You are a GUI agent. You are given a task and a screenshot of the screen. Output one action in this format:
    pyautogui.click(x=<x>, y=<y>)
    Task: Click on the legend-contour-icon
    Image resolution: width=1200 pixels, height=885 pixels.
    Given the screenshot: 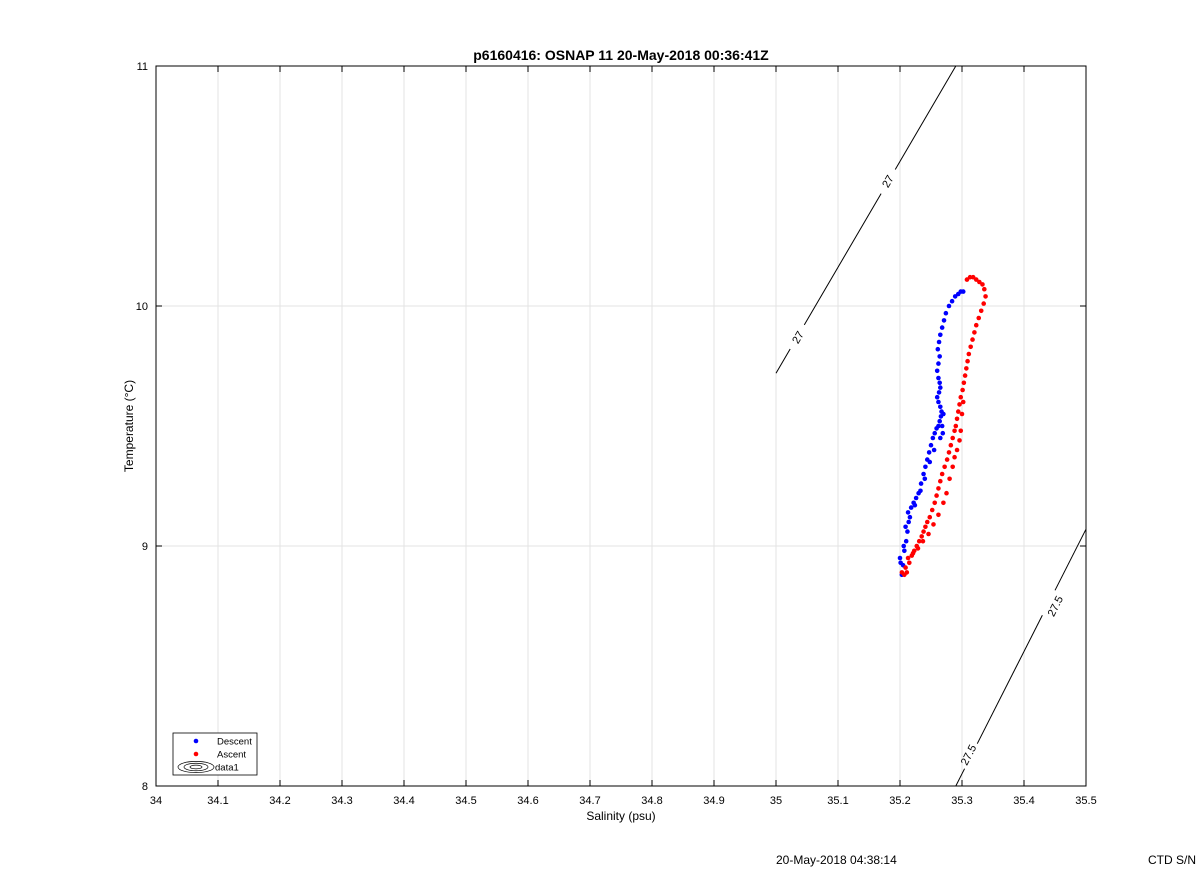 What is the action you would take?
    pyautogui.click(x=196, y=767)
    